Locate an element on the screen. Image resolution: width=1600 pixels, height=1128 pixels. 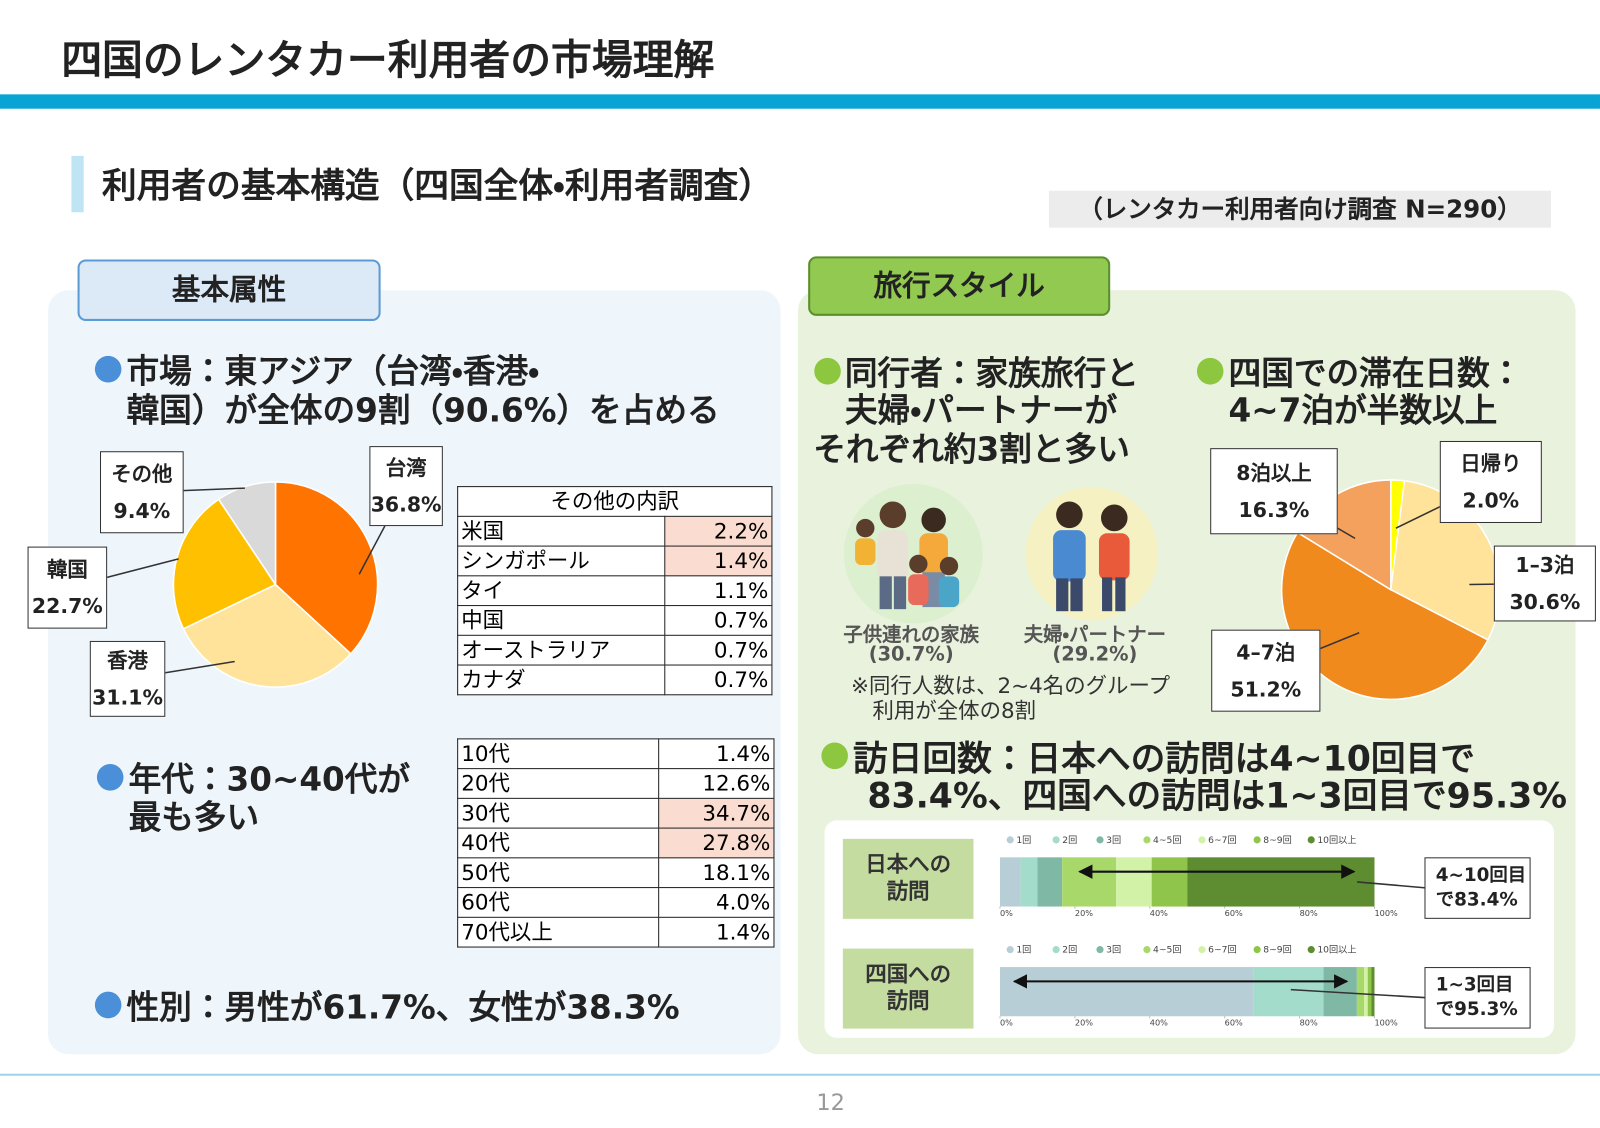
x-tick-label: 60% is located at coordinates (1234, 913).